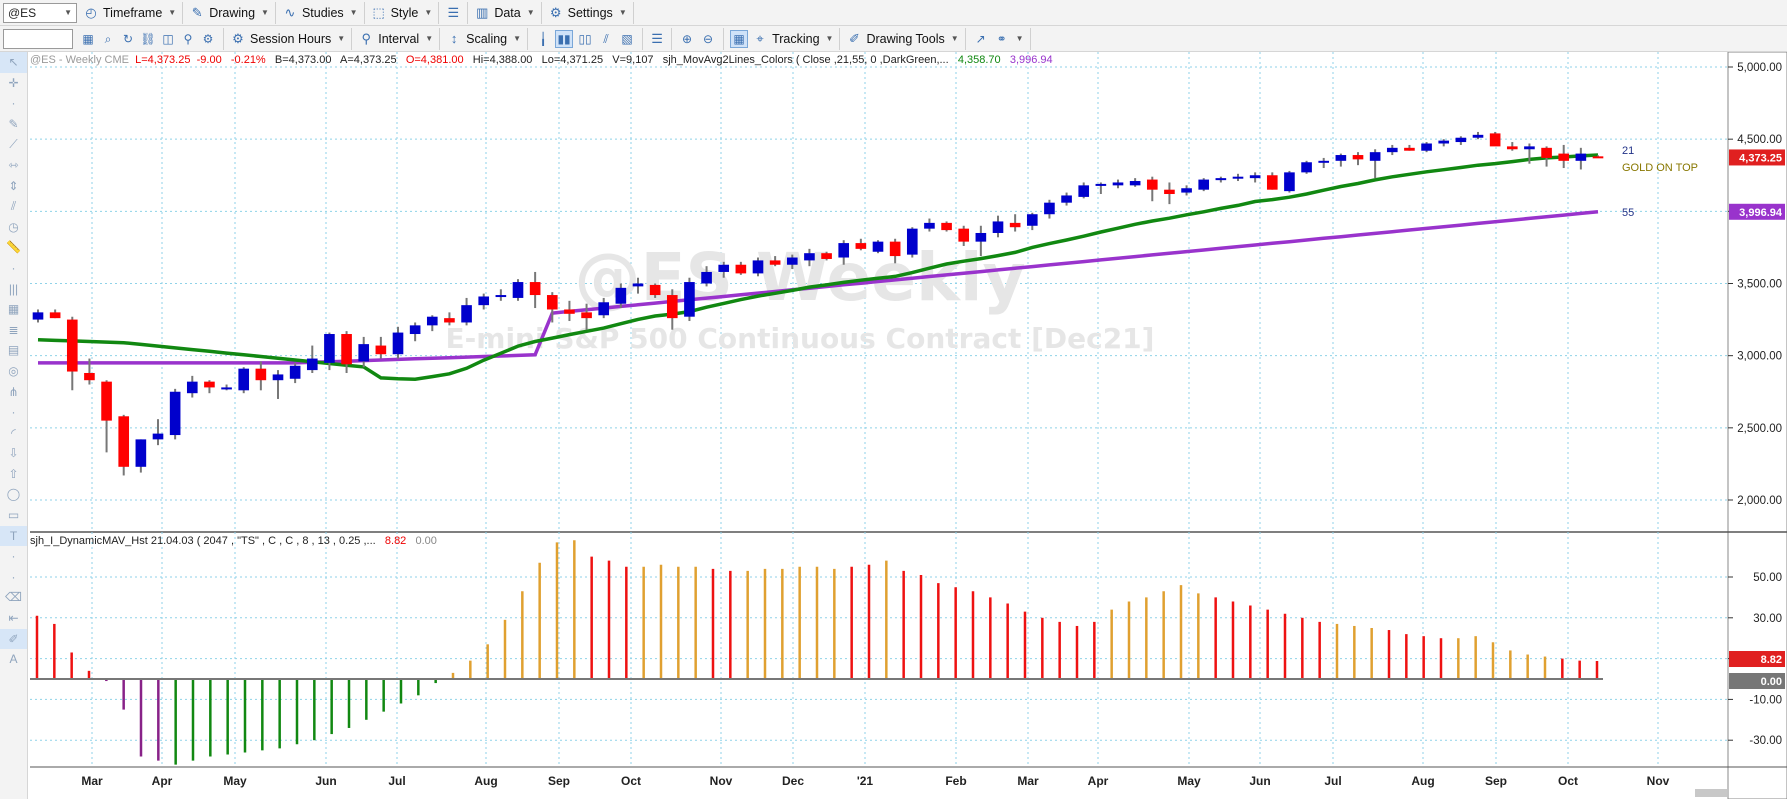 The width and height of the screenshot is (1787, 799). I want to click on time-axis-label: Jun, so click(325, 781).